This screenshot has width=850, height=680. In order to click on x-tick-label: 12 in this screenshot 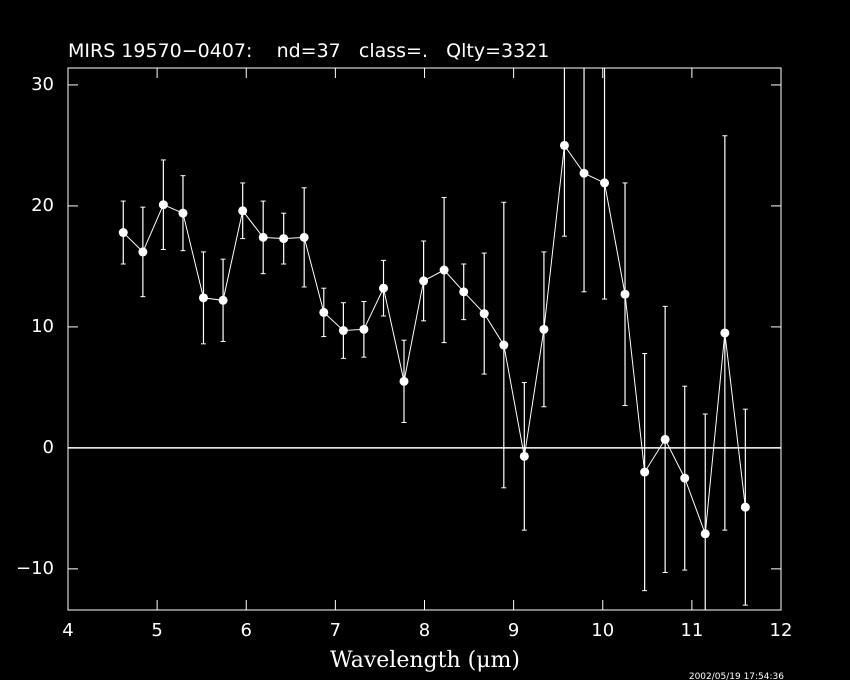, I will do `click(781, 630)`.